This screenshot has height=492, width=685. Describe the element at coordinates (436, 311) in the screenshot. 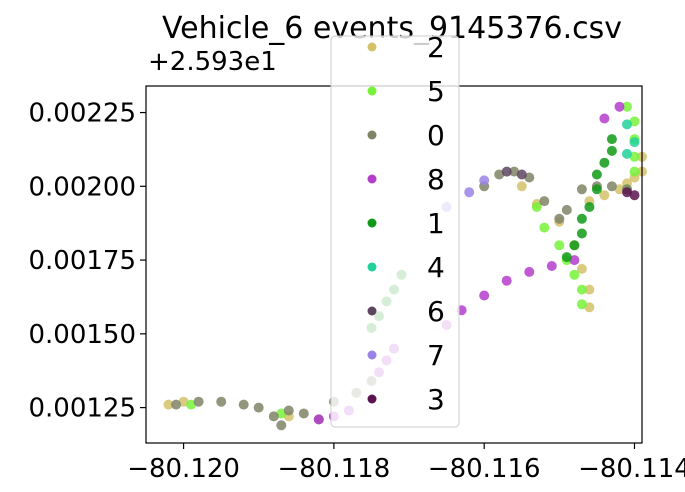

I see `legend-label-6: 6` at that location.